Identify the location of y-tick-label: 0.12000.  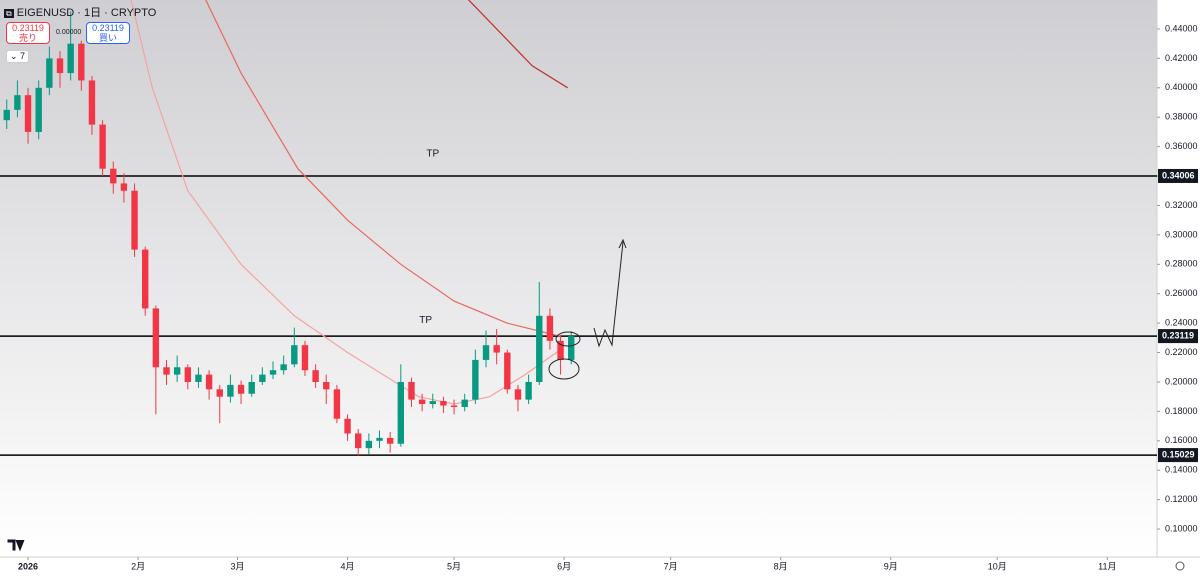
(1181, 499).